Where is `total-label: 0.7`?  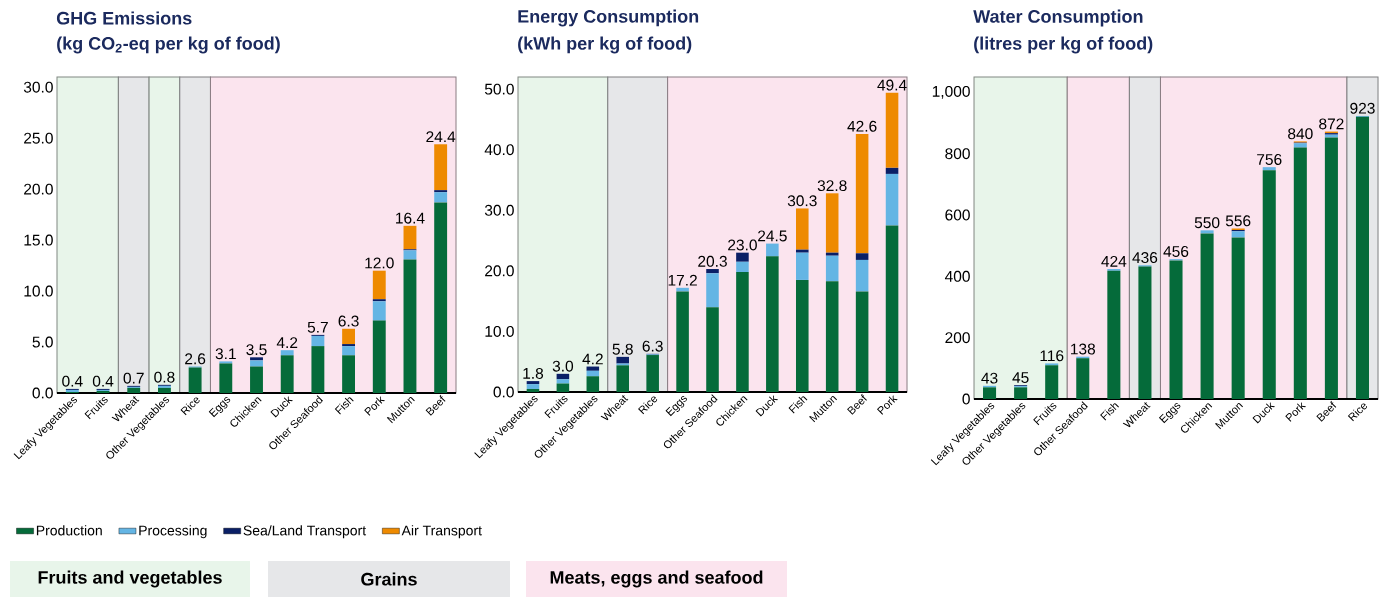
total-label: 0.7 is located at coordinates (133, 378).